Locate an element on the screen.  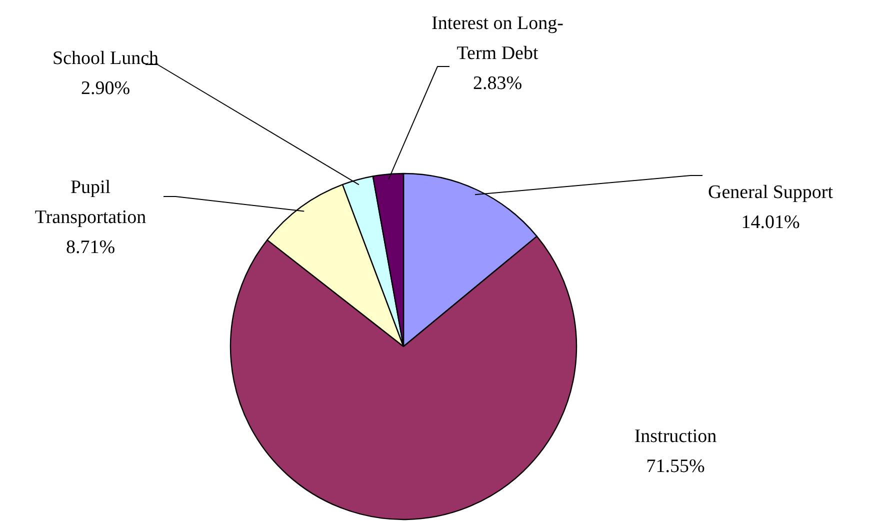
data-label: 2.90% is located at coordinates (105, 88).